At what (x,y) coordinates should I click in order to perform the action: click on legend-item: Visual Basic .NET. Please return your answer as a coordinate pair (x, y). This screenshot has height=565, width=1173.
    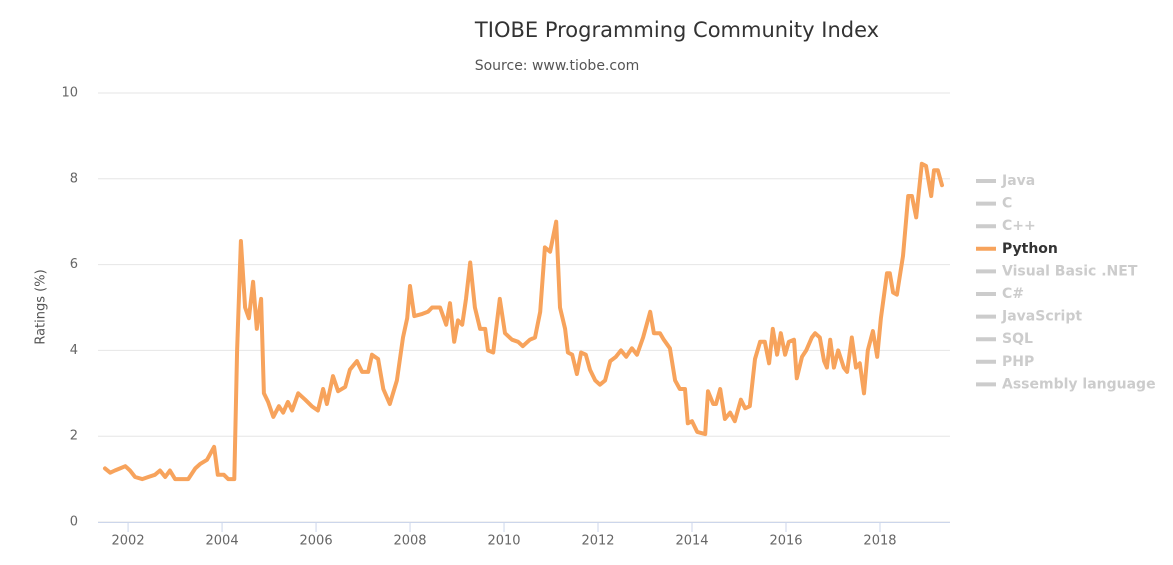
    Looking at the image, I should click on (1070, 271).